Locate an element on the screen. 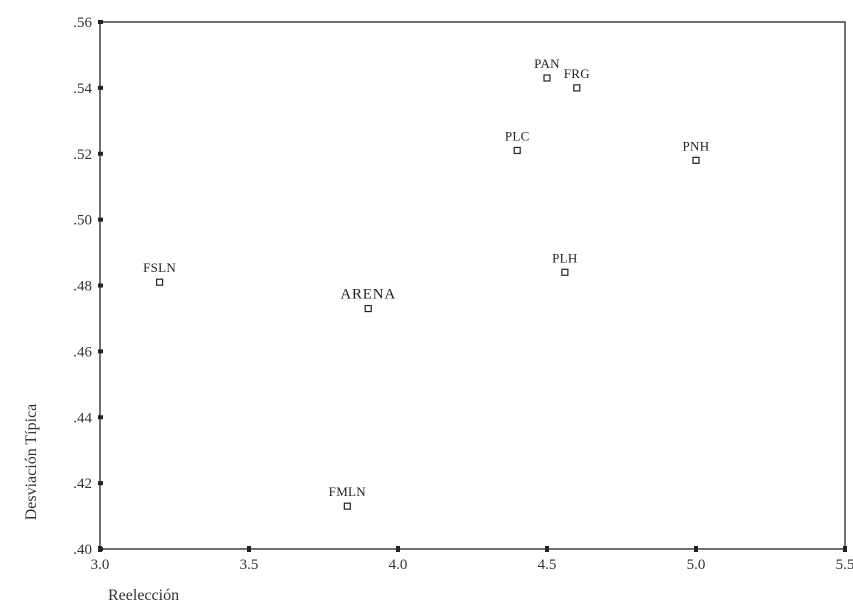  x-tick-label: 3.0 is located at coordinates (100, 565).